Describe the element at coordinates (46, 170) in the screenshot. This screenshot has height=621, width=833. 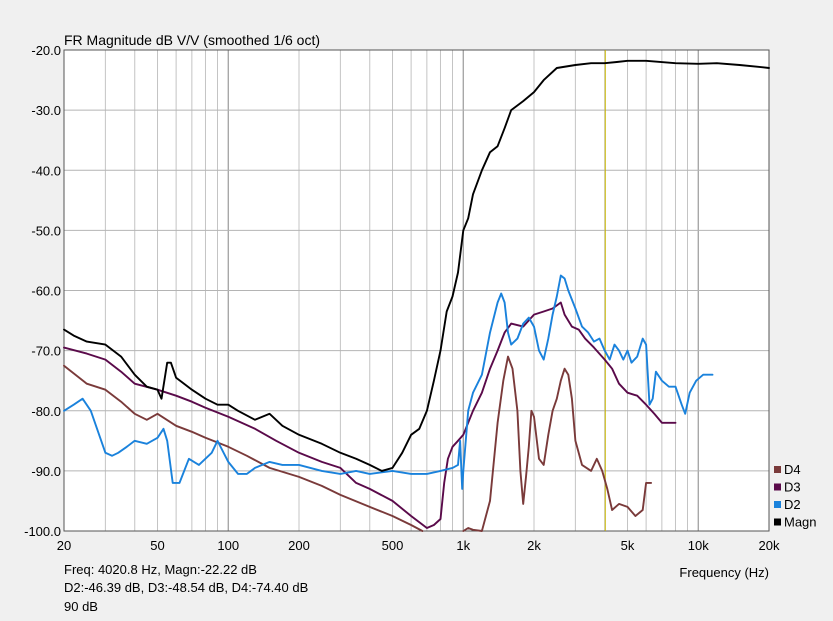
I see `y-tick-label: -40.0` at that location.